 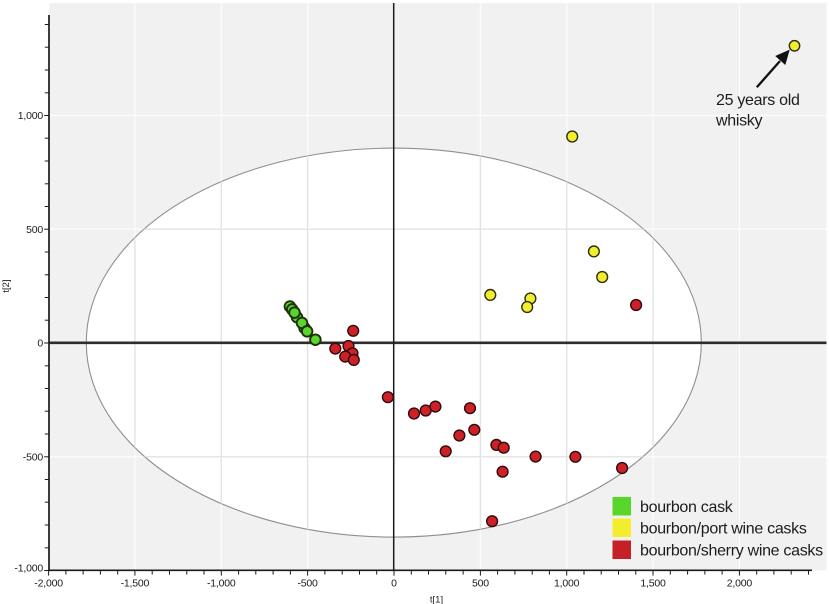 I want to click on svg-text: whisky, so click(x=739, y=121).